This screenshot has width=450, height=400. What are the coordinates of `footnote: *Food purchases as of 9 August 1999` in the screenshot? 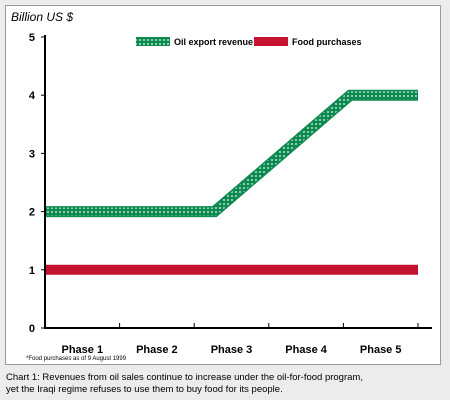 It's located at (76, 359).